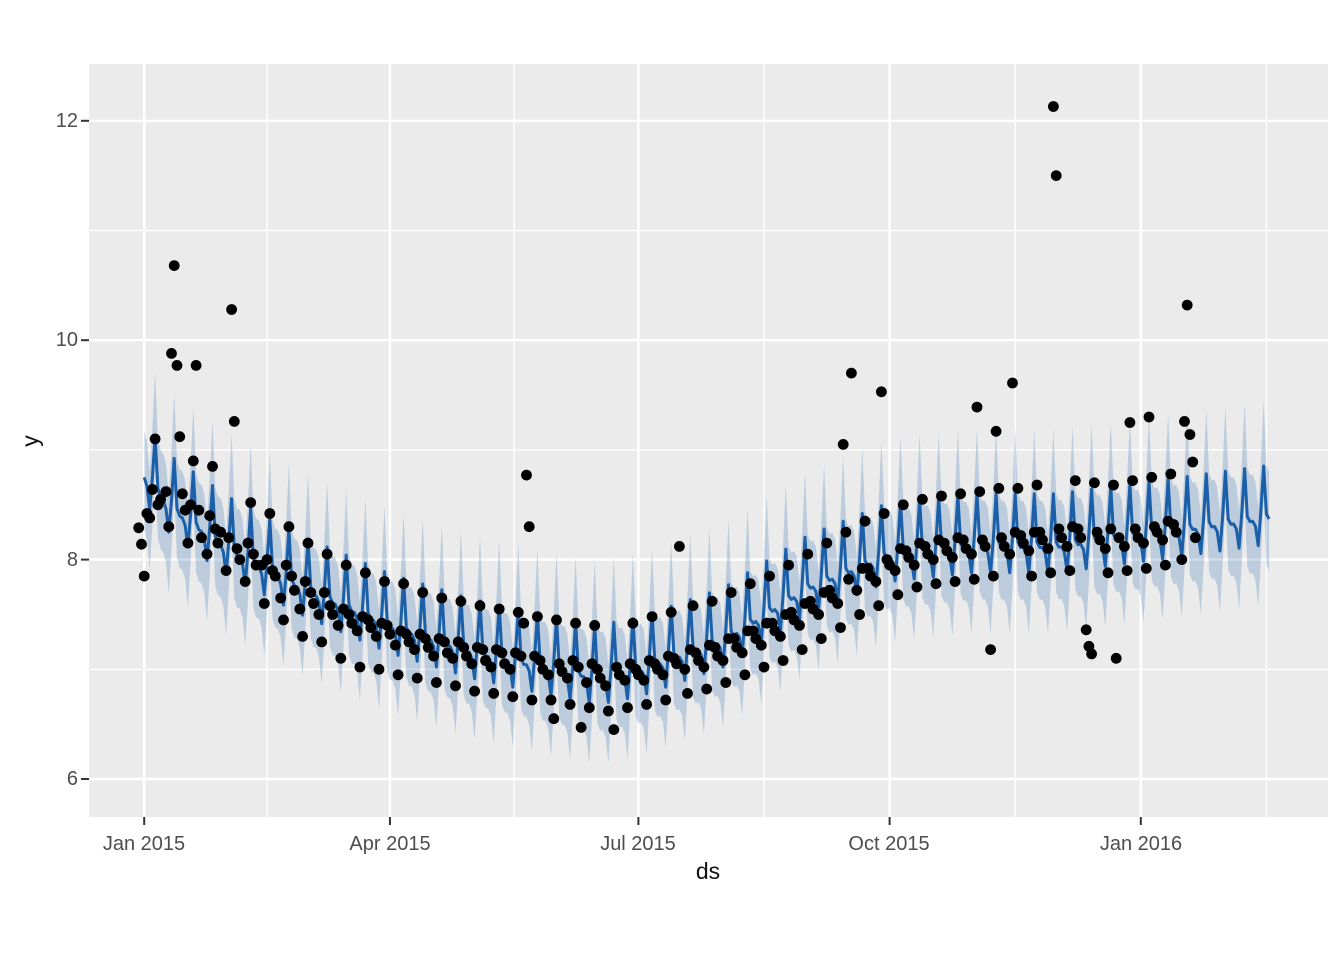  What do you see at coordinates (1141, 844) in the screenshot?
I see `x-tick-label-jan-2016: Jan 2016` at bounding box center [1141, 844].